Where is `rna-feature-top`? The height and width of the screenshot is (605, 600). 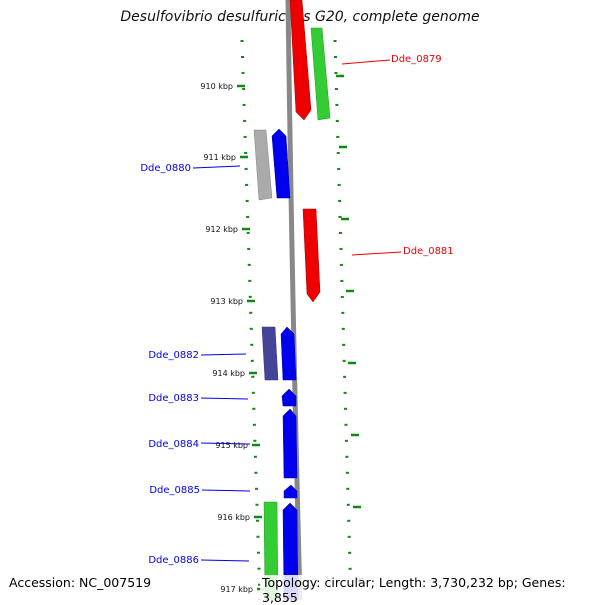 rna-feature-top is located at coordinates (320, 74).